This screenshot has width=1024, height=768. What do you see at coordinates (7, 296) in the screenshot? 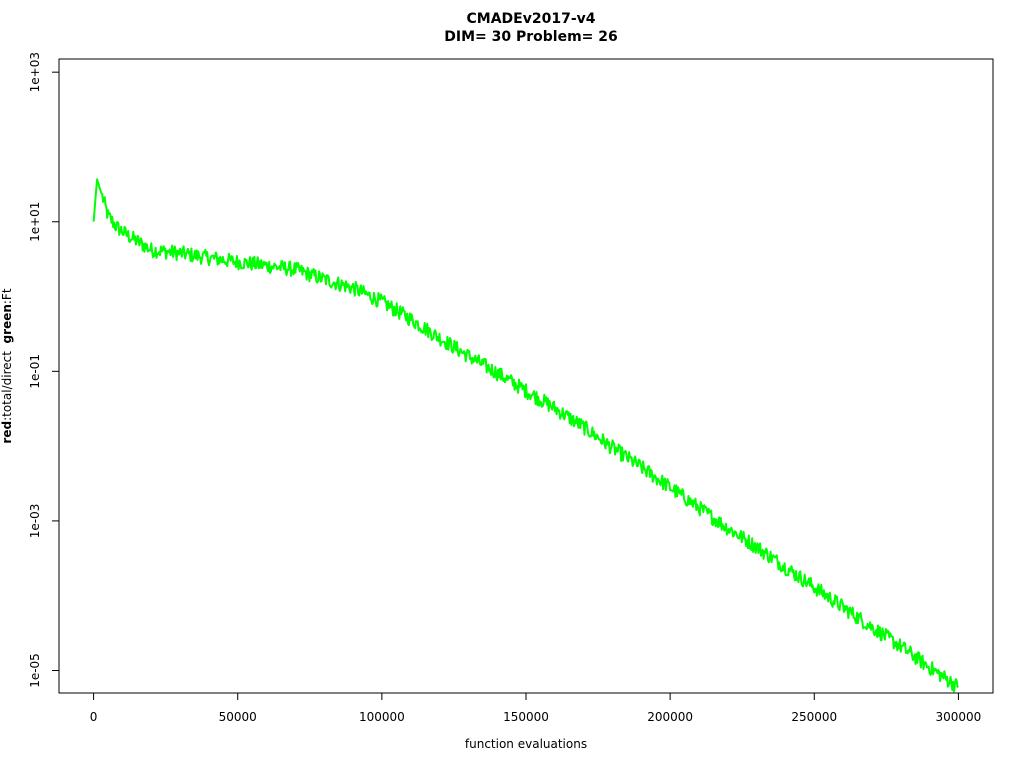
I see `y-axis-label-part: :Ft` at bounding box center [7, 296].